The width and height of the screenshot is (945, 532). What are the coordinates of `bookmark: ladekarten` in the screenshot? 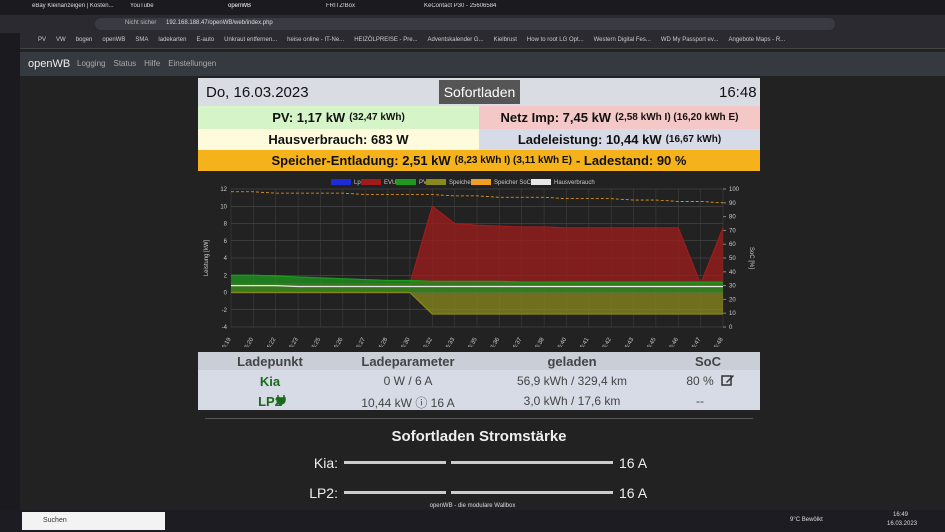 It's located at (172, 40).